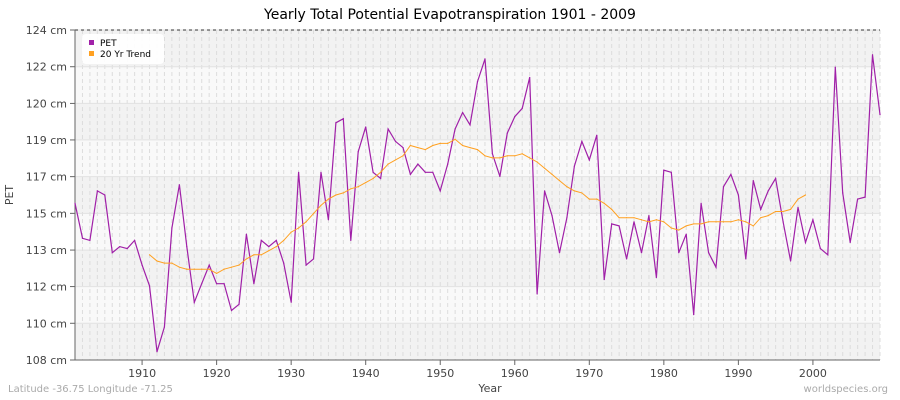 This screenshot has width=900, height=400. Describe the element at coordinates (46, 287) in the screenshot. I see `y-tick-label: 112 cm` at that location.